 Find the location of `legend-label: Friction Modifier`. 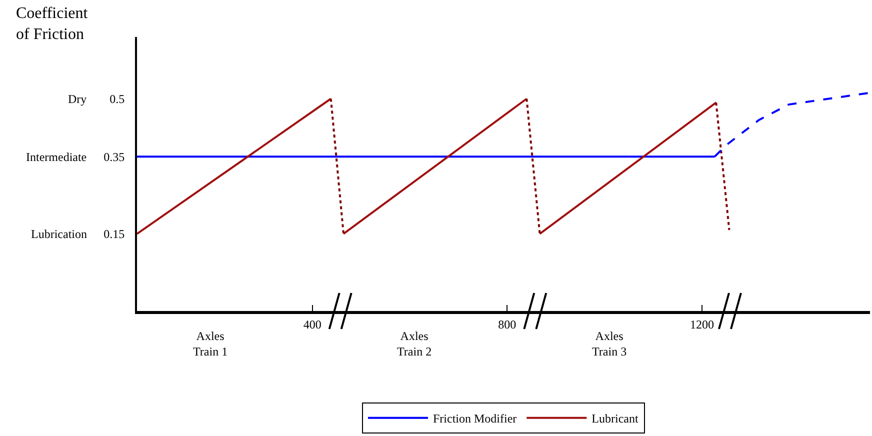

legend-label: Friction Modifier is located at coordinates (475, 419).